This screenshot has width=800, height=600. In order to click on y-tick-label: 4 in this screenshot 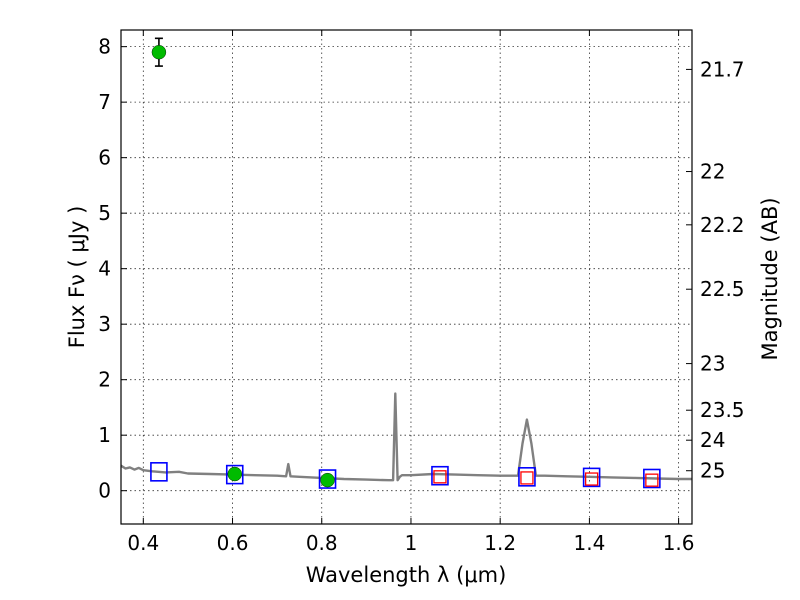, I will do `click(104, 269)`.